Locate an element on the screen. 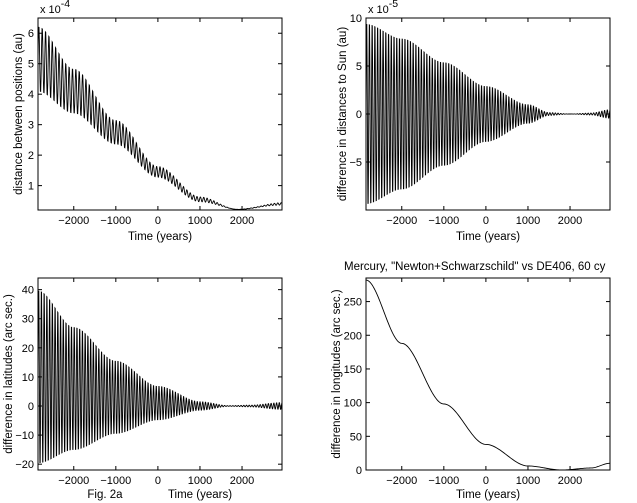 This screenshot has height=503, width=637. y-tick-label: 250 is located at coordinates (353, 303).